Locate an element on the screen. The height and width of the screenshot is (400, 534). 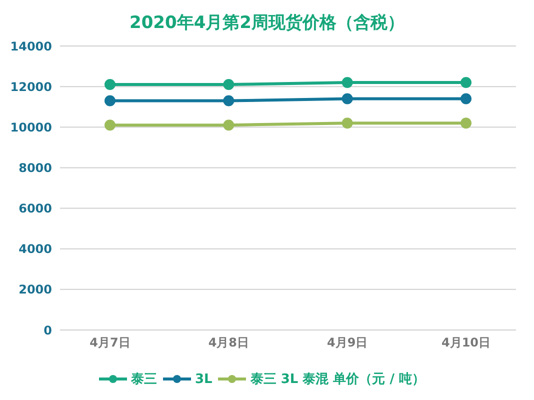
y-tick-label: 10000 is located at coordinates (31, 127).